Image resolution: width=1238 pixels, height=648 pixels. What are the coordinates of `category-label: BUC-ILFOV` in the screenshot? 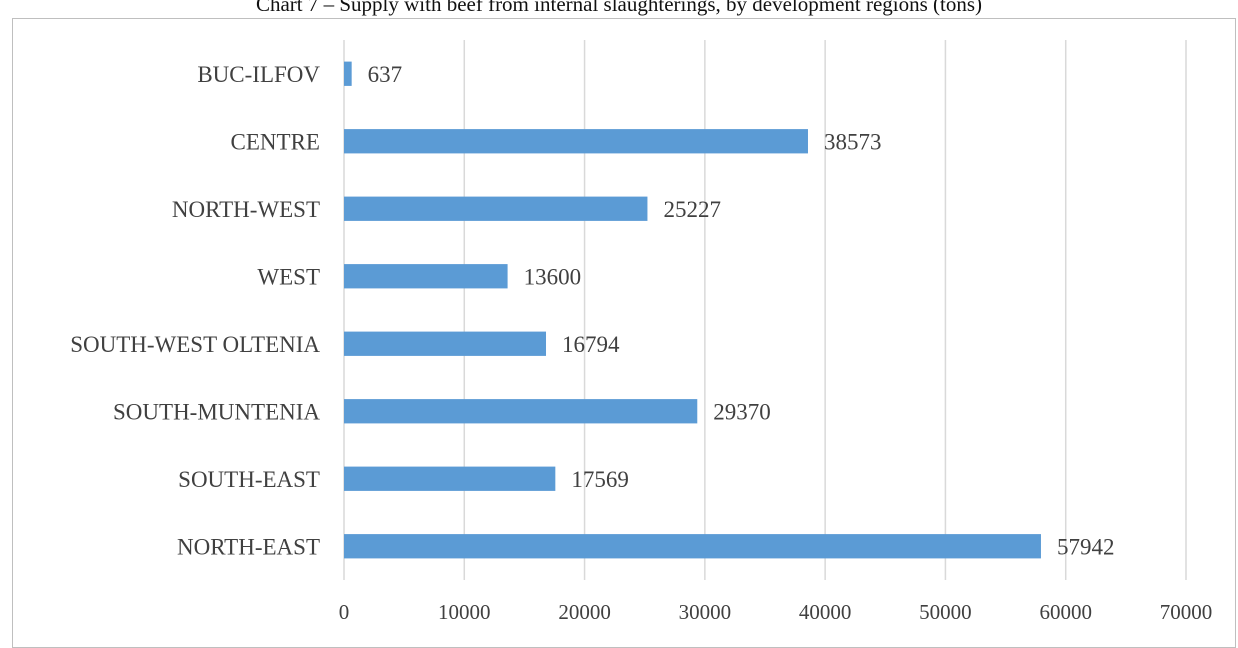 It's located at (258, 74).